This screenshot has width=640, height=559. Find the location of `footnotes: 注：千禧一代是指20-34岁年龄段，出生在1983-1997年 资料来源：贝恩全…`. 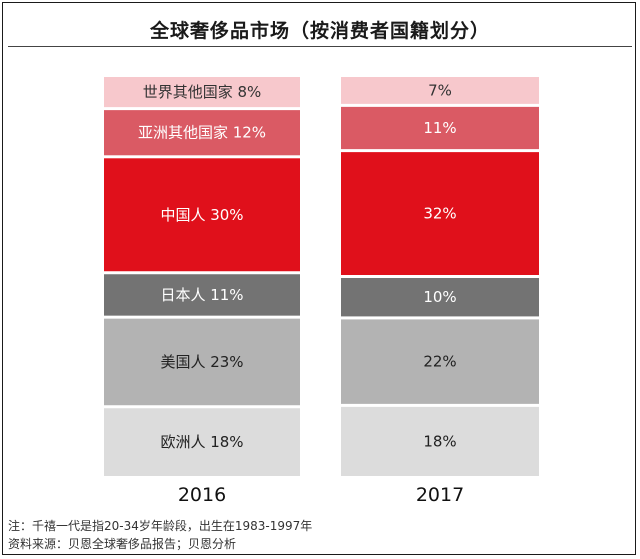

footnotes: 注：千禧一代是指20-34岁年龄段，出生在1983-1997年 资料来源：贝恩全… is located at coordinates (160, 535).